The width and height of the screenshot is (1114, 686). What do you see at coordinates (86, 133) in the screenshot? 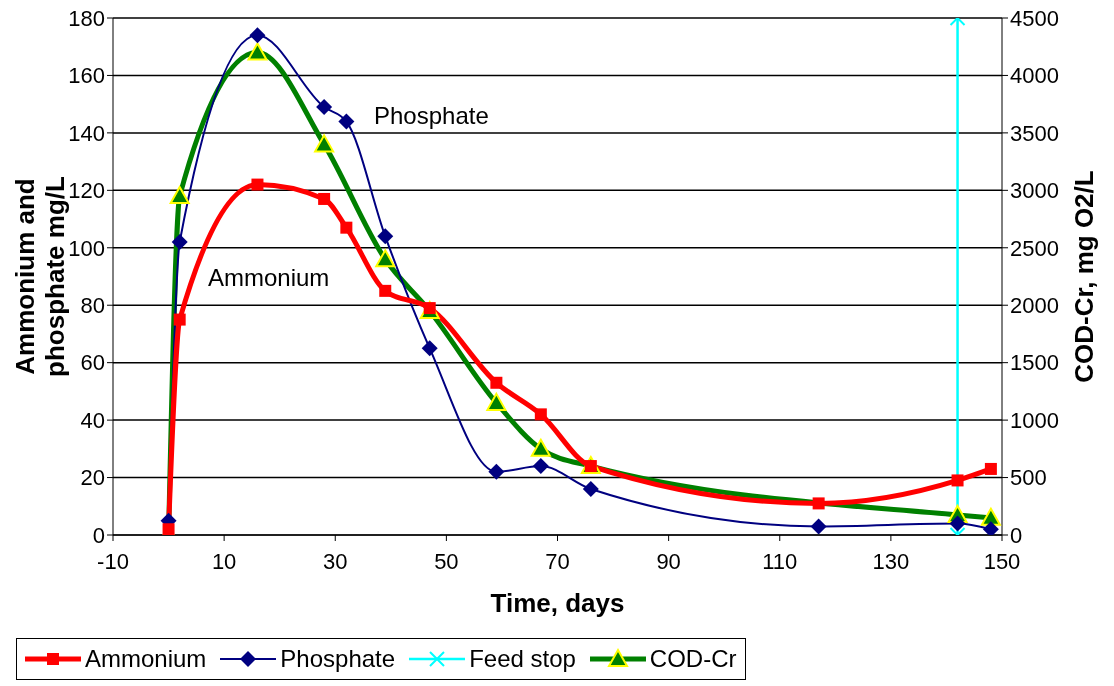
I see `y-tick-label: 140` at bounding box center [86, 133].